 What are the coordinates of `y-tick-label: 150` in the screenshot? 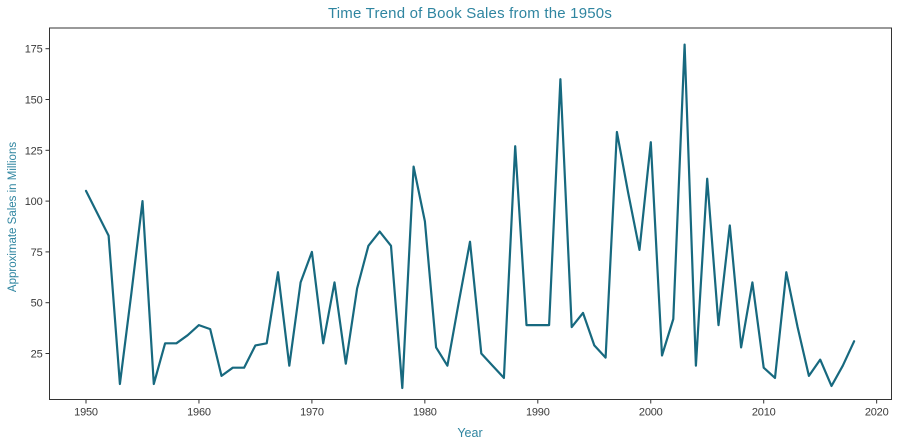 It's located at (34, 101).